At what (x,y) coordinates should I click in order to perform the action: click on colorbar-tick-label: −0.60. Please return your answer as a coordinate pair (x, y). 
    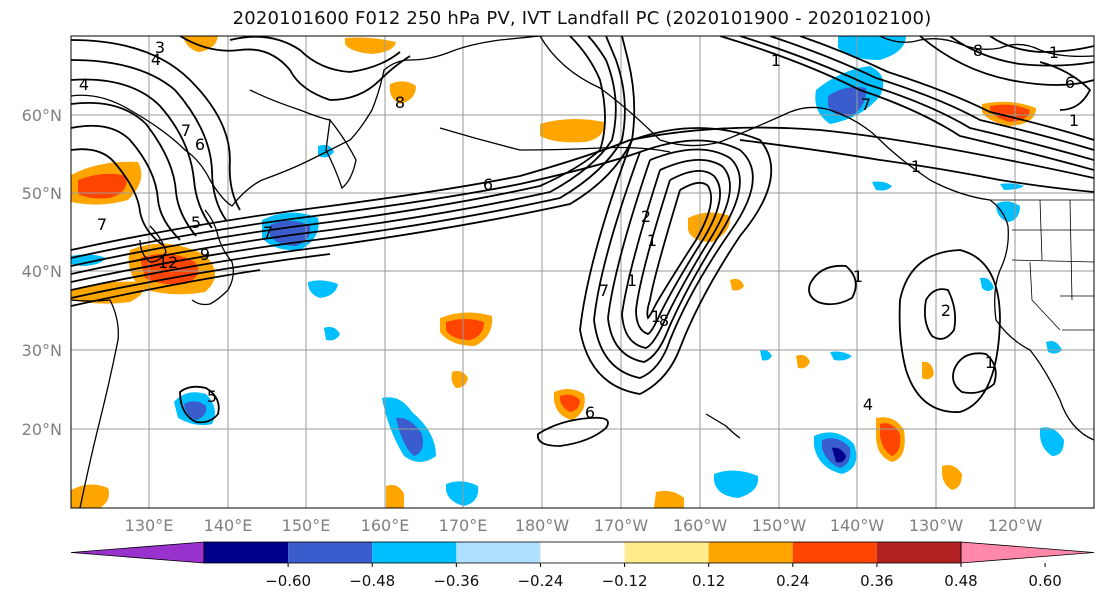
    Looking at the image, I should click on (288, 581).